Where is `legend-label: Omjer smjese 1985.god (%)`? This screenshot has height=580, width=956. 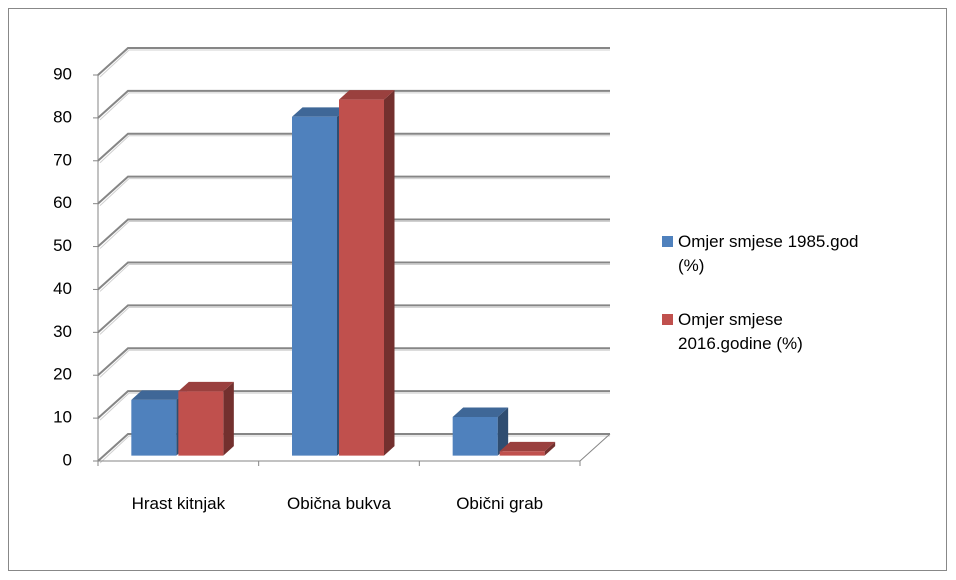 legend-label: Omjer smjese 1985.god (%) is located at coordinates (768, 253).